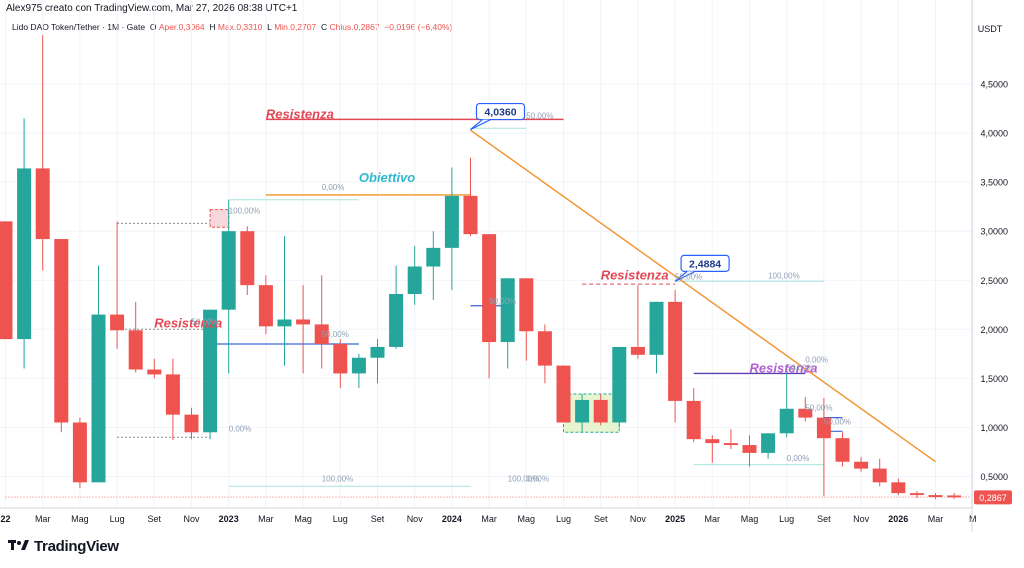 This screenshot has height=568, width=1024. What do you see at coordinates (418, 27) in the screenshot?
I see `change-value: −0,0196 (−6,40%)` at bounding box center [418, 27].